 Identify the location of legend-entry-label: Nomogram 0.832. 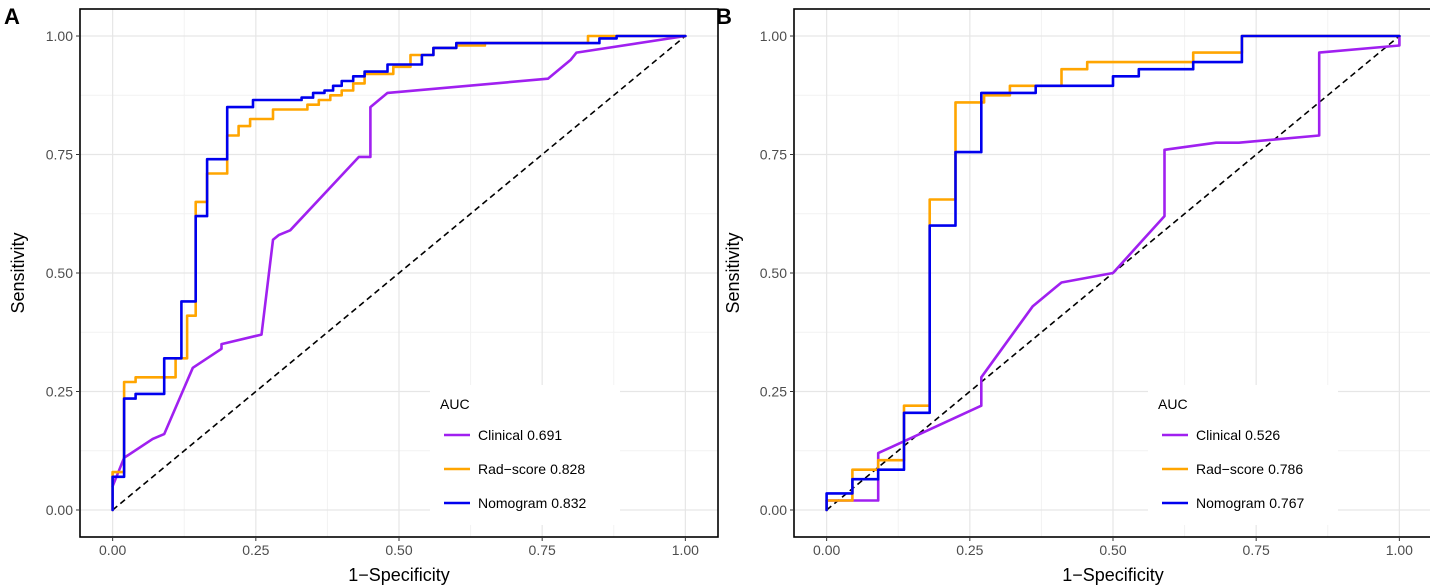
(532, 503).